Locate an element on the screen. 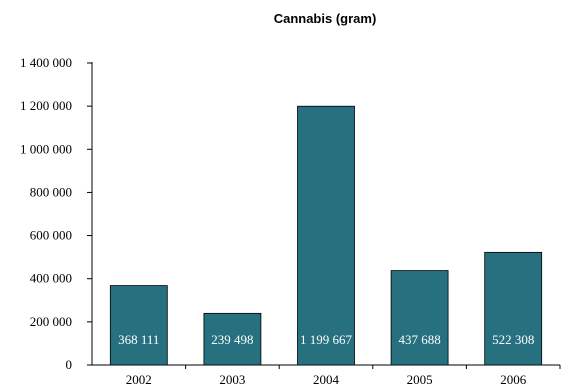  y-tick-label: 1 200 000 is located at coordinates (46, 105).